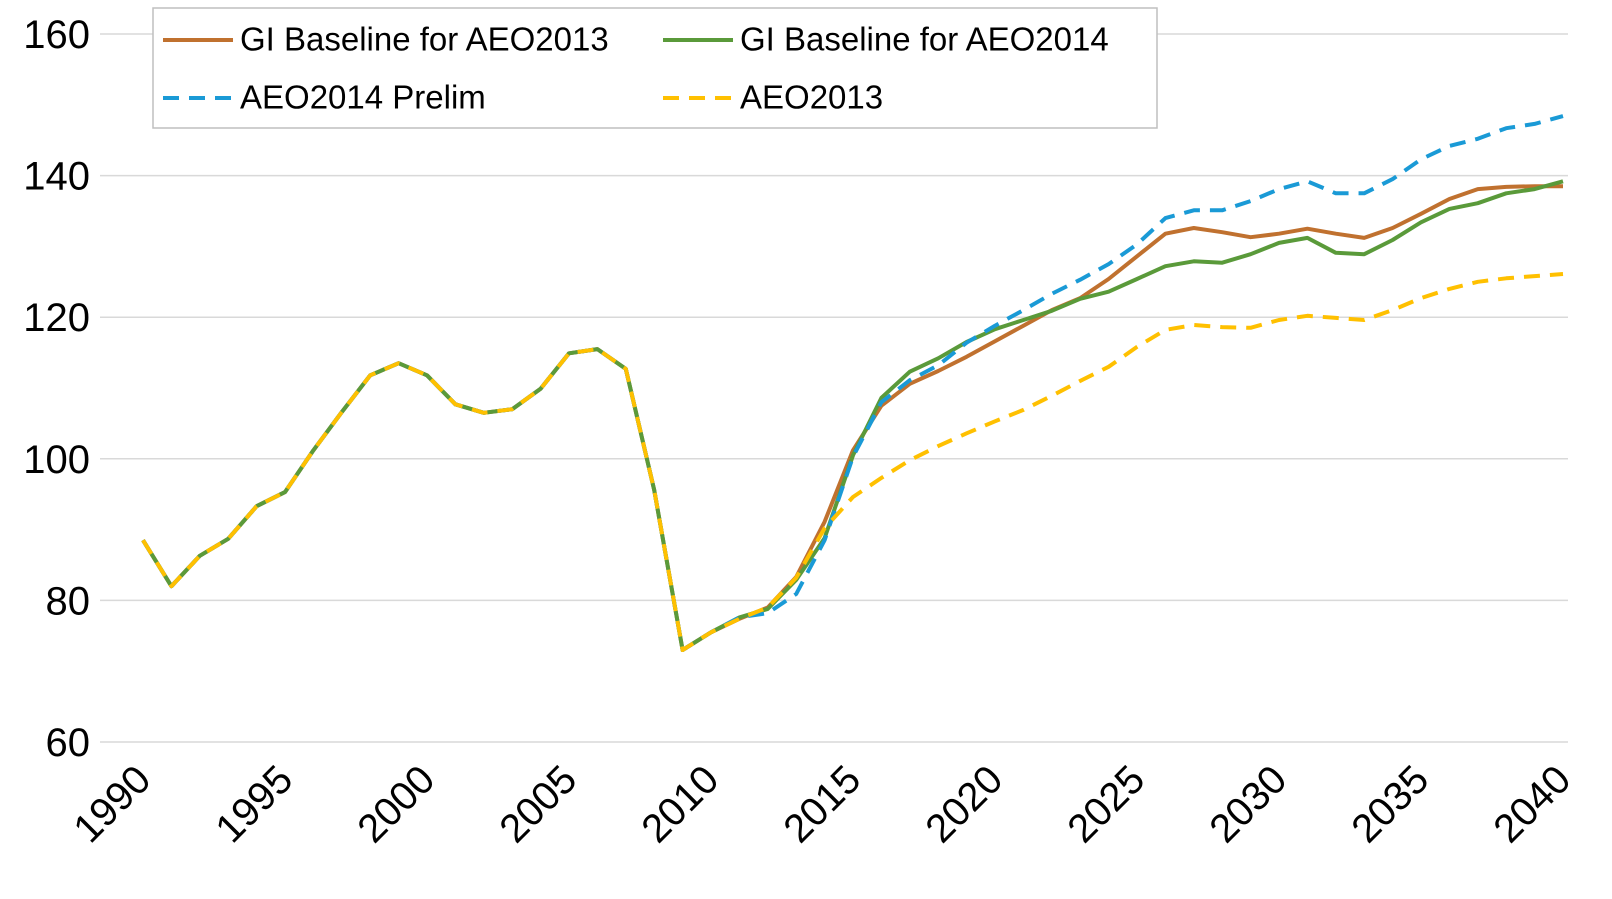 Image resolution: width=1612 pixels, height=899 pixels. I want to click on x-tick-label: 2035, so click(1390, 804).